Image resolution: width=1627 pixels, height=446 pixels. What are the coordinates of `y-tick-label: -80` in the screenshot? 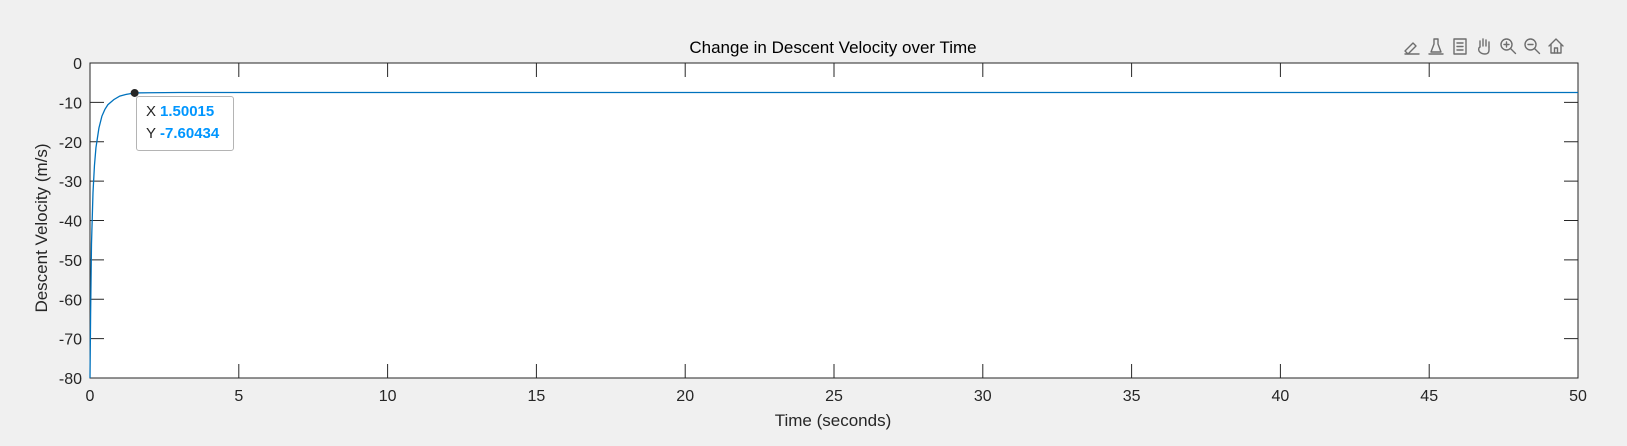 It's located at (70, 379).